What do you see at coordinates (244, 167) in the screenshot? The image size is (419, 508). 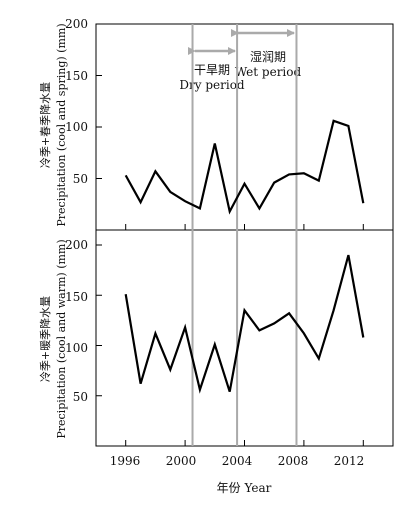 I see `top-series-line` at bounding box center [244, 167].